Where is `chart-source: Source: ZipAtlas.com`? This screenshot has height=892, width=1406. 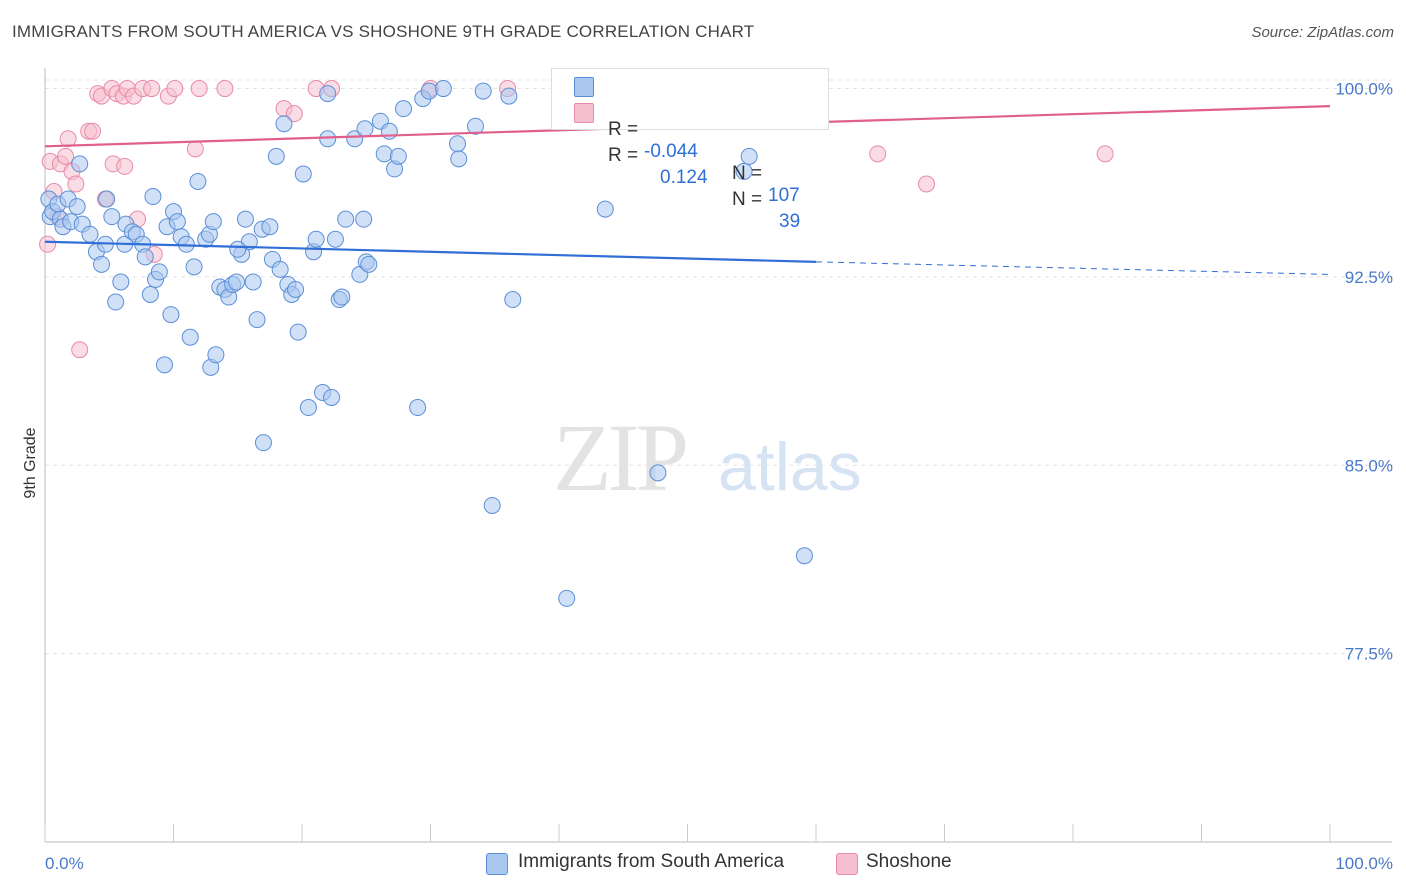
chart-source: Source: ZipAtlas.com is located at coordinates (1322, 32).